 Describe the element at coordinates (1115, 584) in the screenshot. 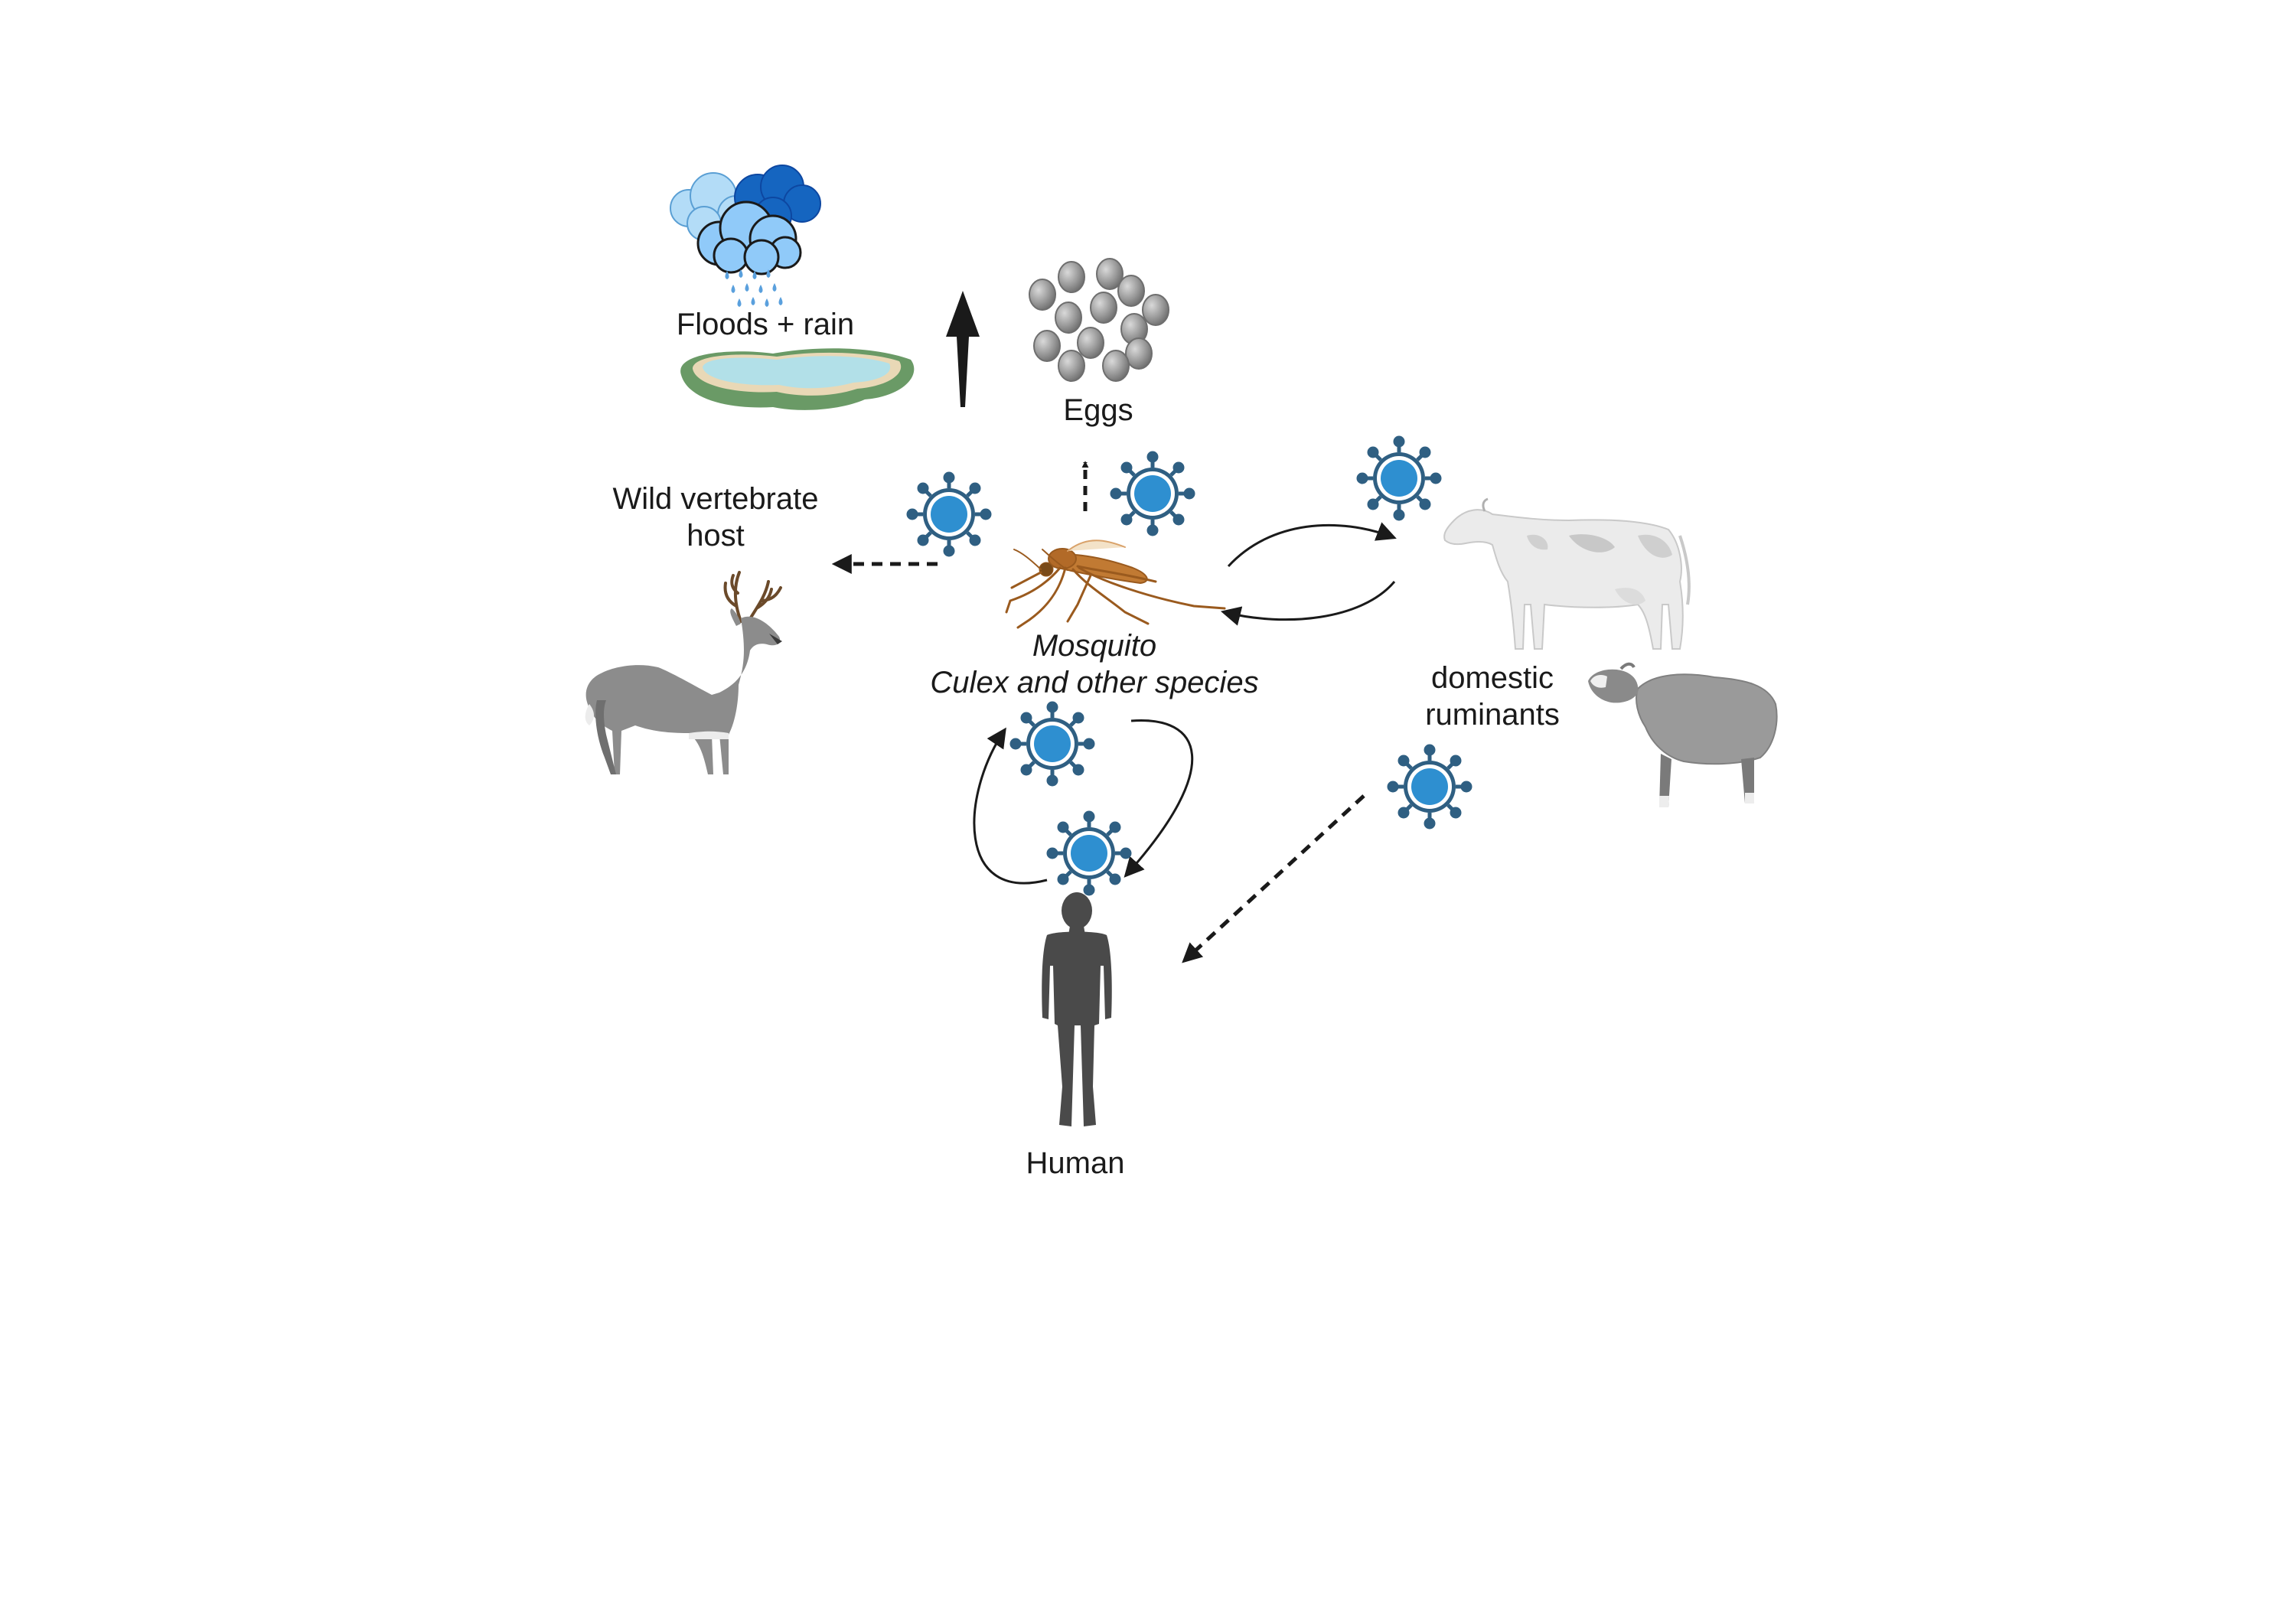

I see `mosquito-icon` at that location.